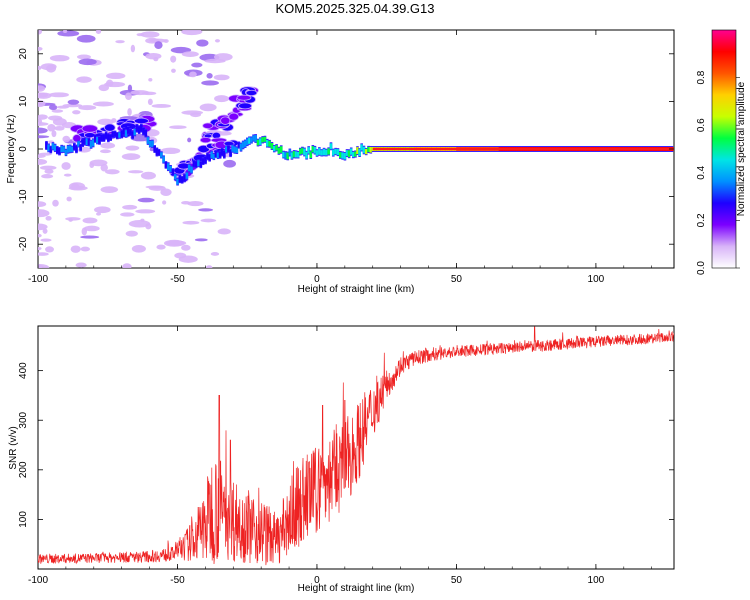 This screenshot has height=600, width=750. Describe the element at coordinates (701, 172) in the screenshot. I see `colorbar-tick-label: 0.4` at that location.